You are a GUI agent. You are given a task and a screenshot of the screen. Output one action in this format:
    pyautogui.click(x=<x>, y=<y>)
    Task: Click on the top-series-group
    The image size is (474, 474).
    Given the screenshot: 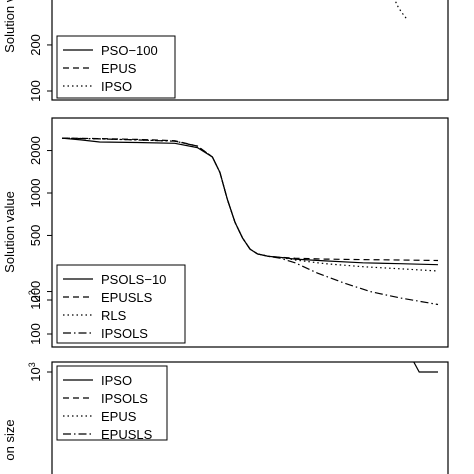 What is the action you would take?
    pyautogui.click(x=401, y=10)
    